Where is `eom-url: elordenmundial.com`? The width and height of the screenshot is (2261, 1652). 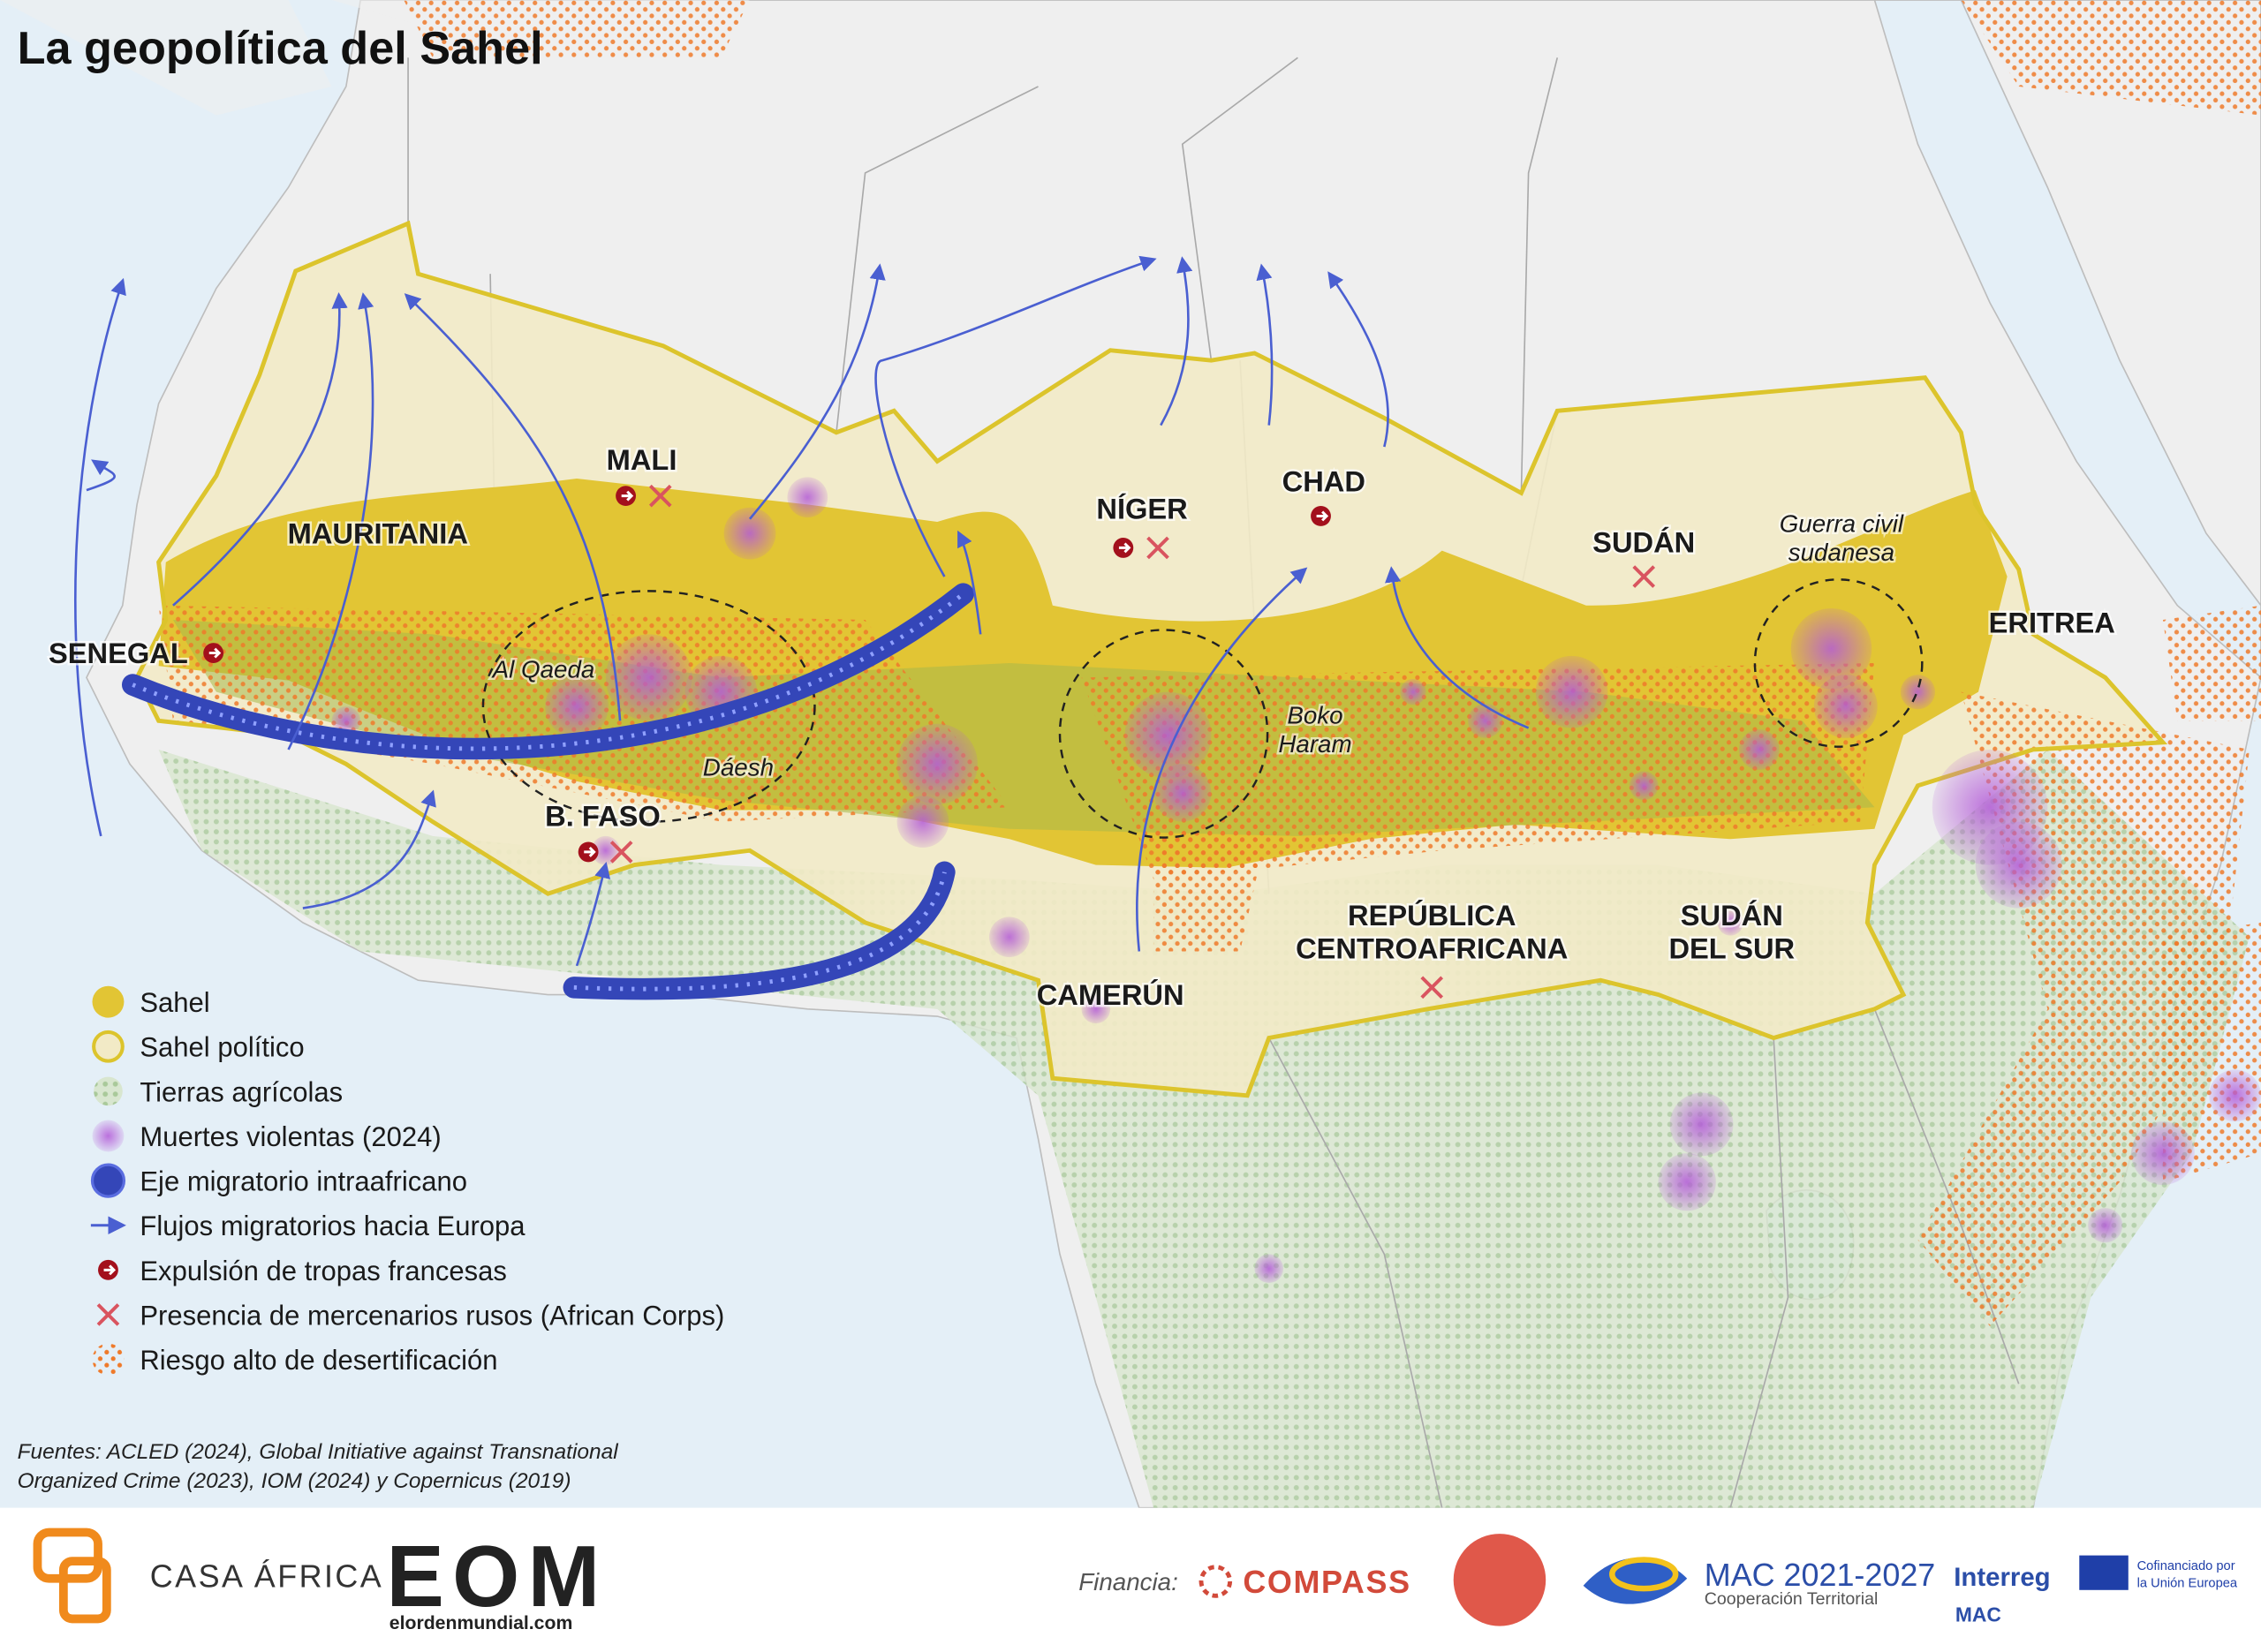
eom-url: elordenmundial.com is located at coordinates (481, 1623).